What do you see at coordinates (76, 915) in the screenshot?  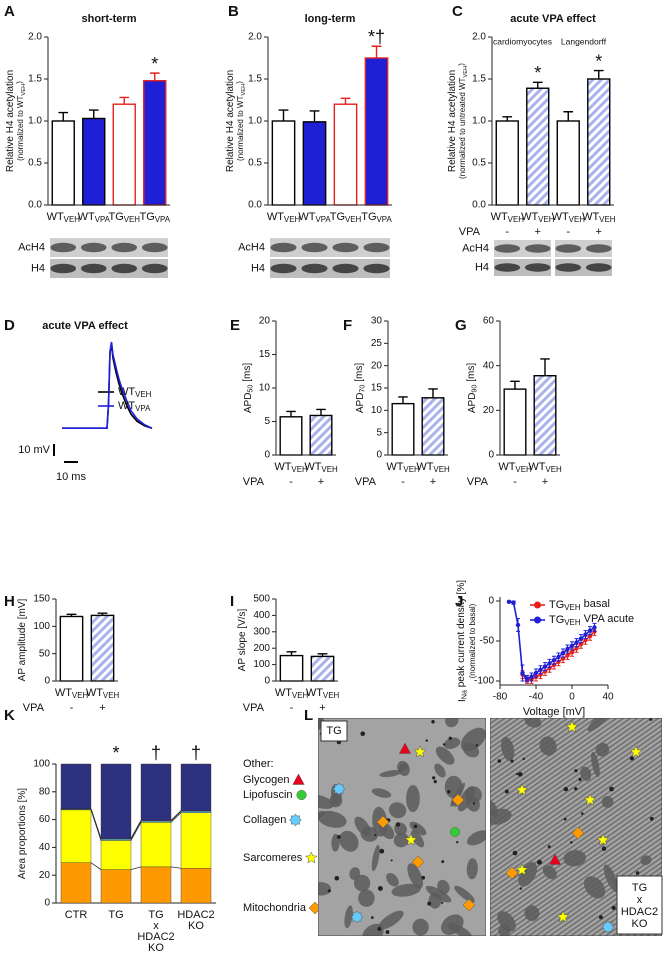 I see `x-tick-label: CTR` at bounding box center [76, 915].